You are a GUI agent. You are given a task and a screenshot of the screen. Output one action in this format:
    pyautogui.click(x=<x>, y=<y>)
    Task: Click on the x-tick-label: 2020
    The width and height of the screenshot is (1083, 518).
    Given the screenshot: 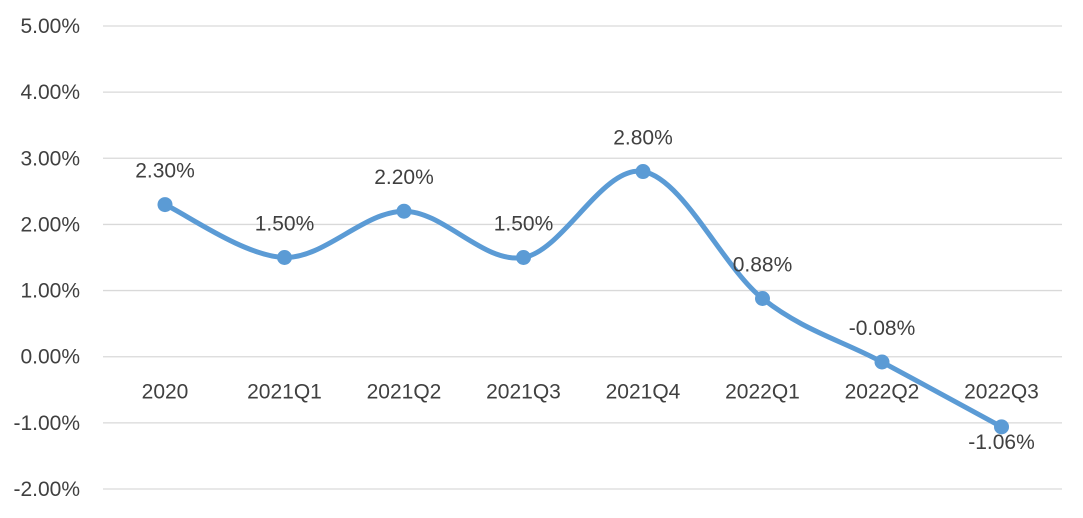 What is the action you would take?
    pyautogui.click(x=165, y=392)
    